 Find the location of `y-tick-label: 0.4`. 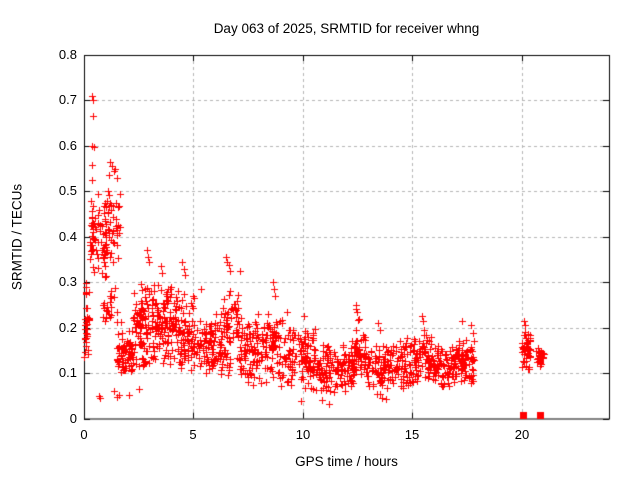

y-tick-label: 0.4 is located at coordinates (67, 236).